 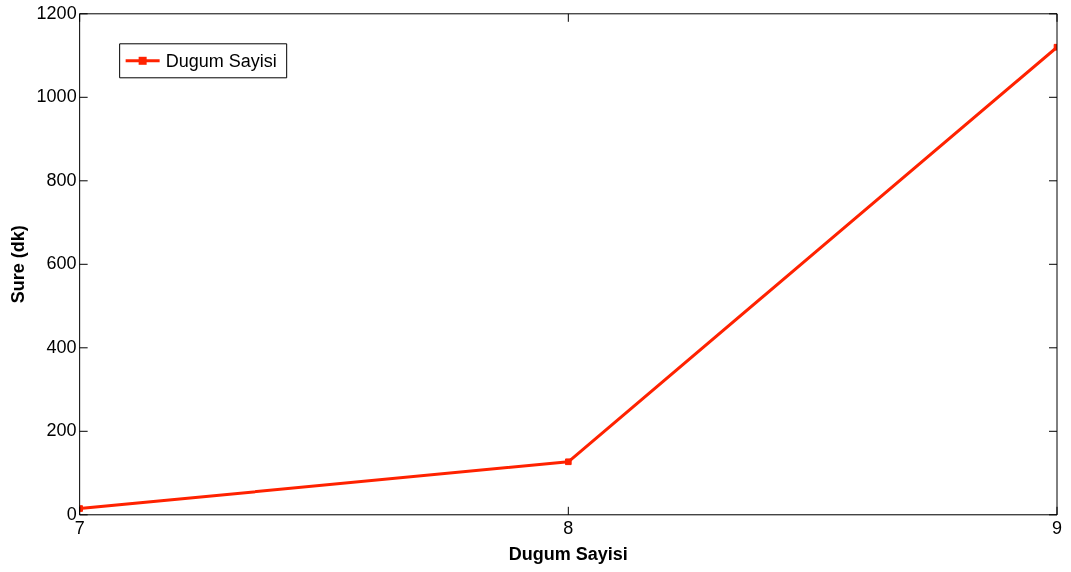 What do you see at coordinates (221, 60) in the screenshot?
I see `legend-label: Dugum Sayisi` at bounding box center [221, 60].